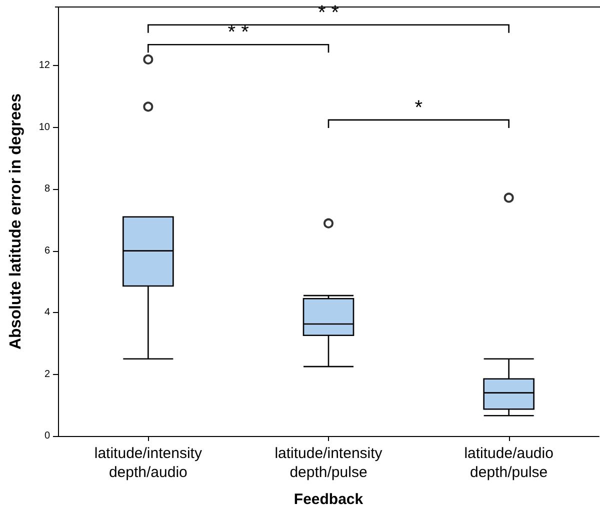  I want to click on annotation: * *, so click(239, 33).